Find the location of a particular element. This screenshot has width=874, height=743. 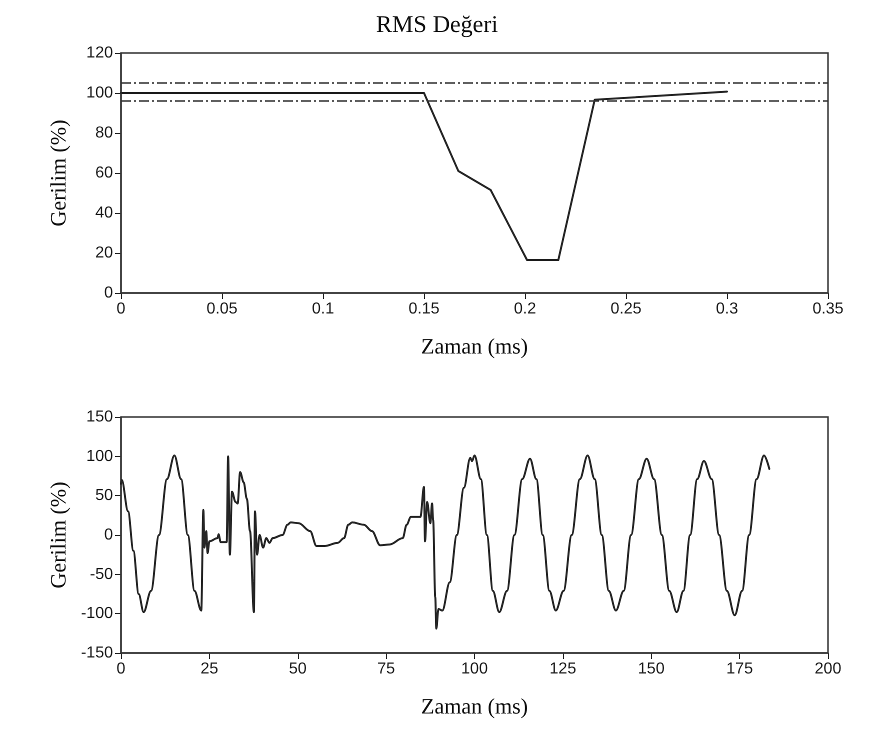

y-tick-label: -150 is located at coordinates (97, 653).